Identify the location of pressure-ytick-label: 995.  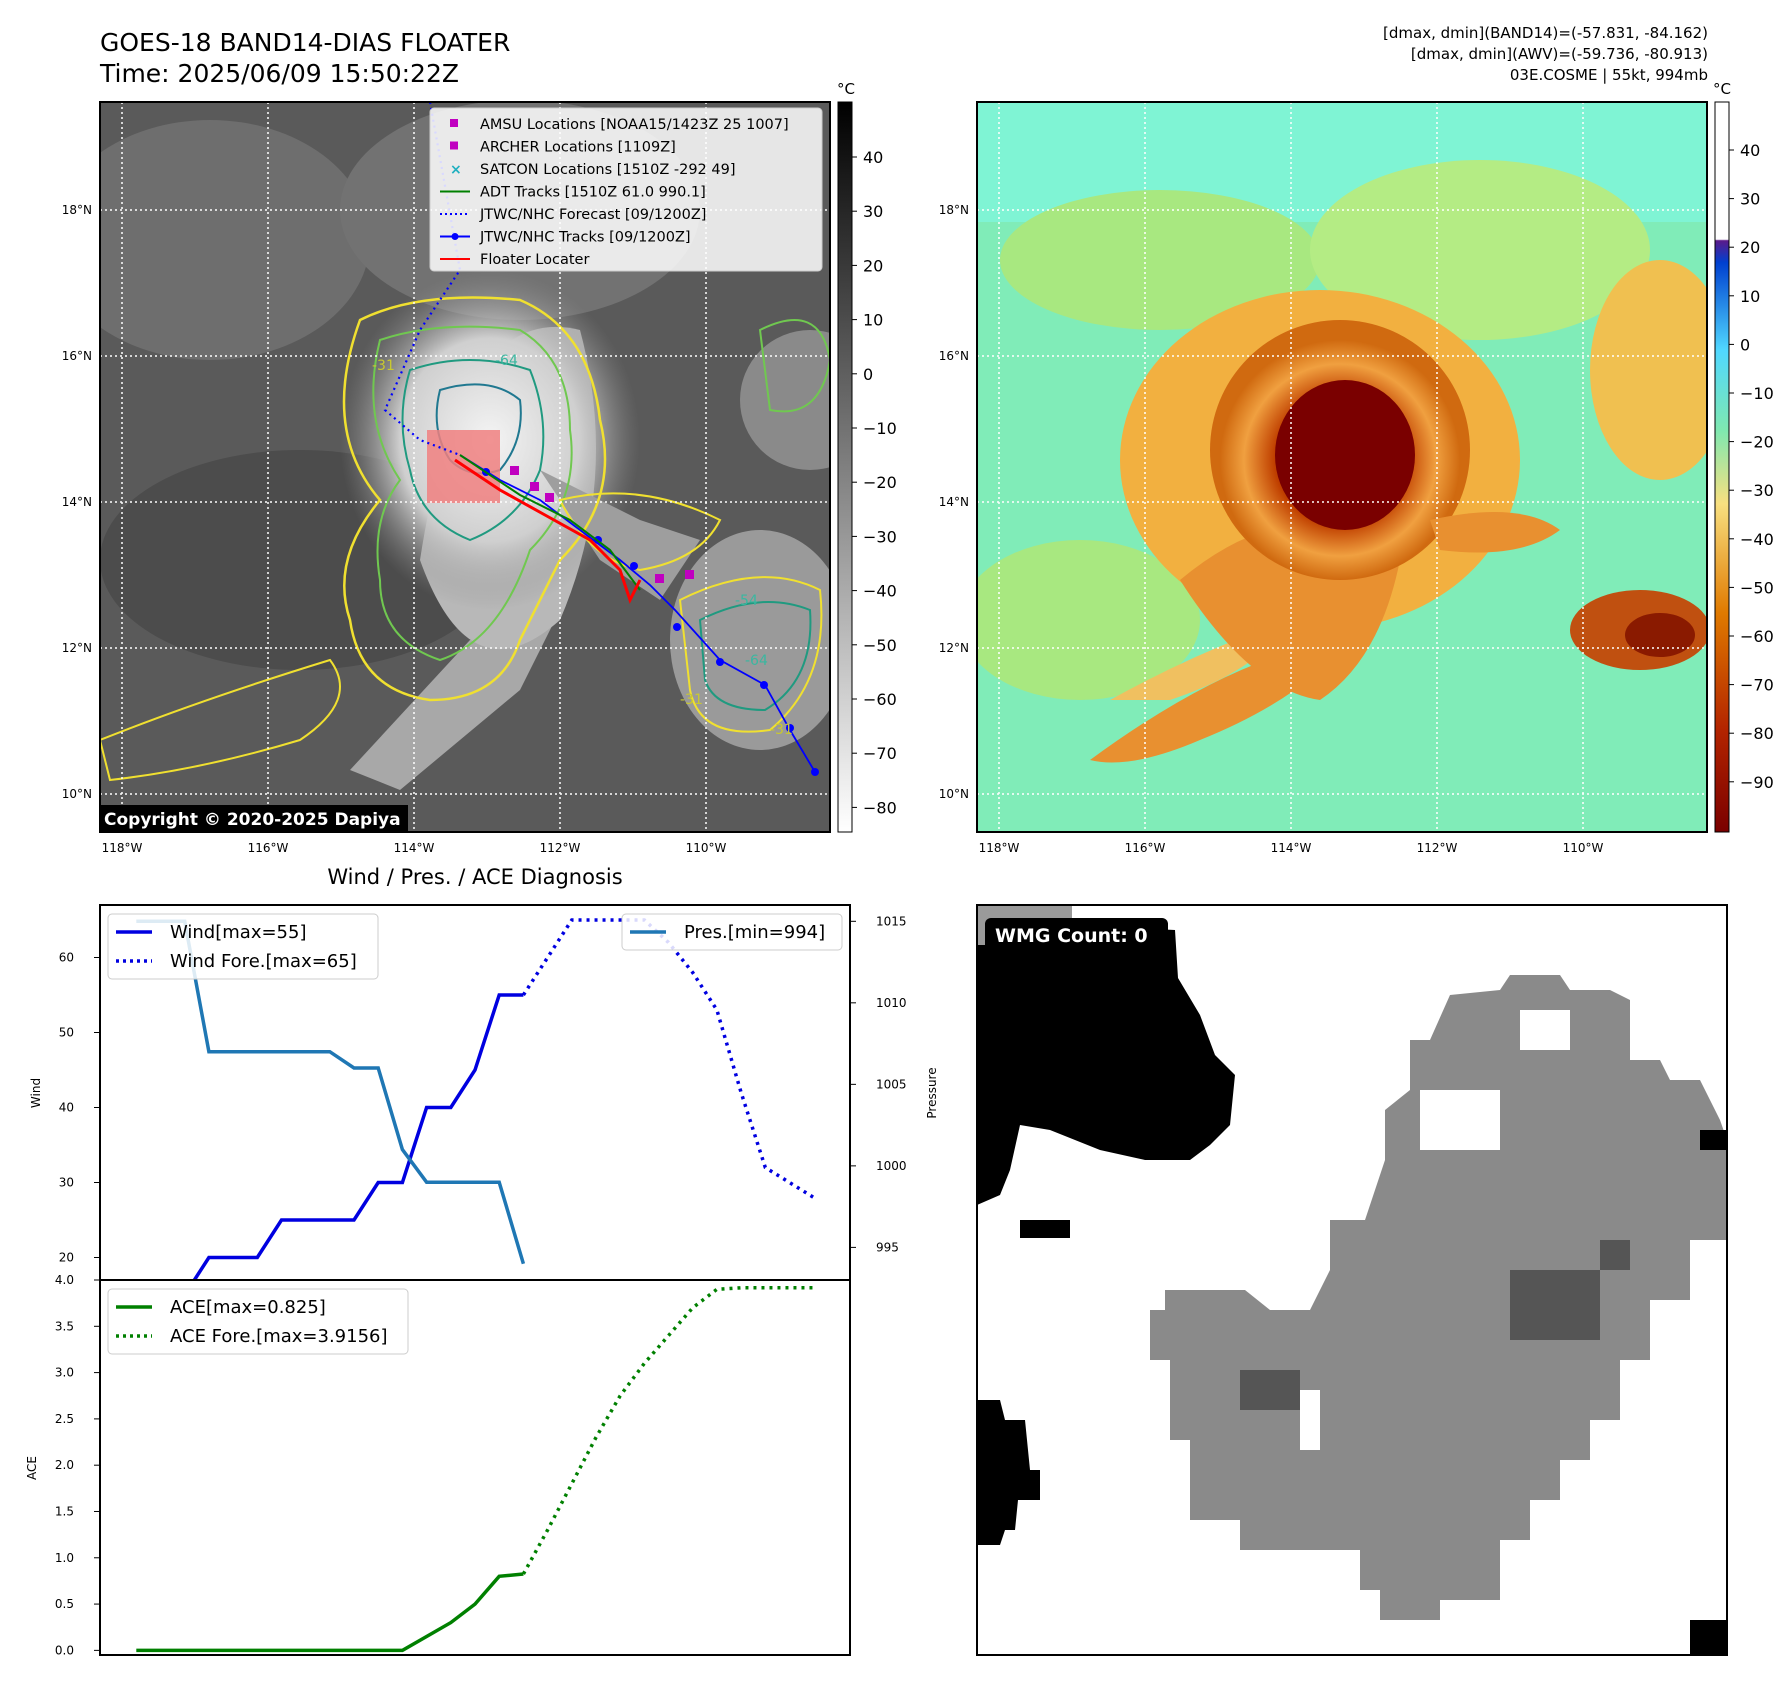
(887, 1247).